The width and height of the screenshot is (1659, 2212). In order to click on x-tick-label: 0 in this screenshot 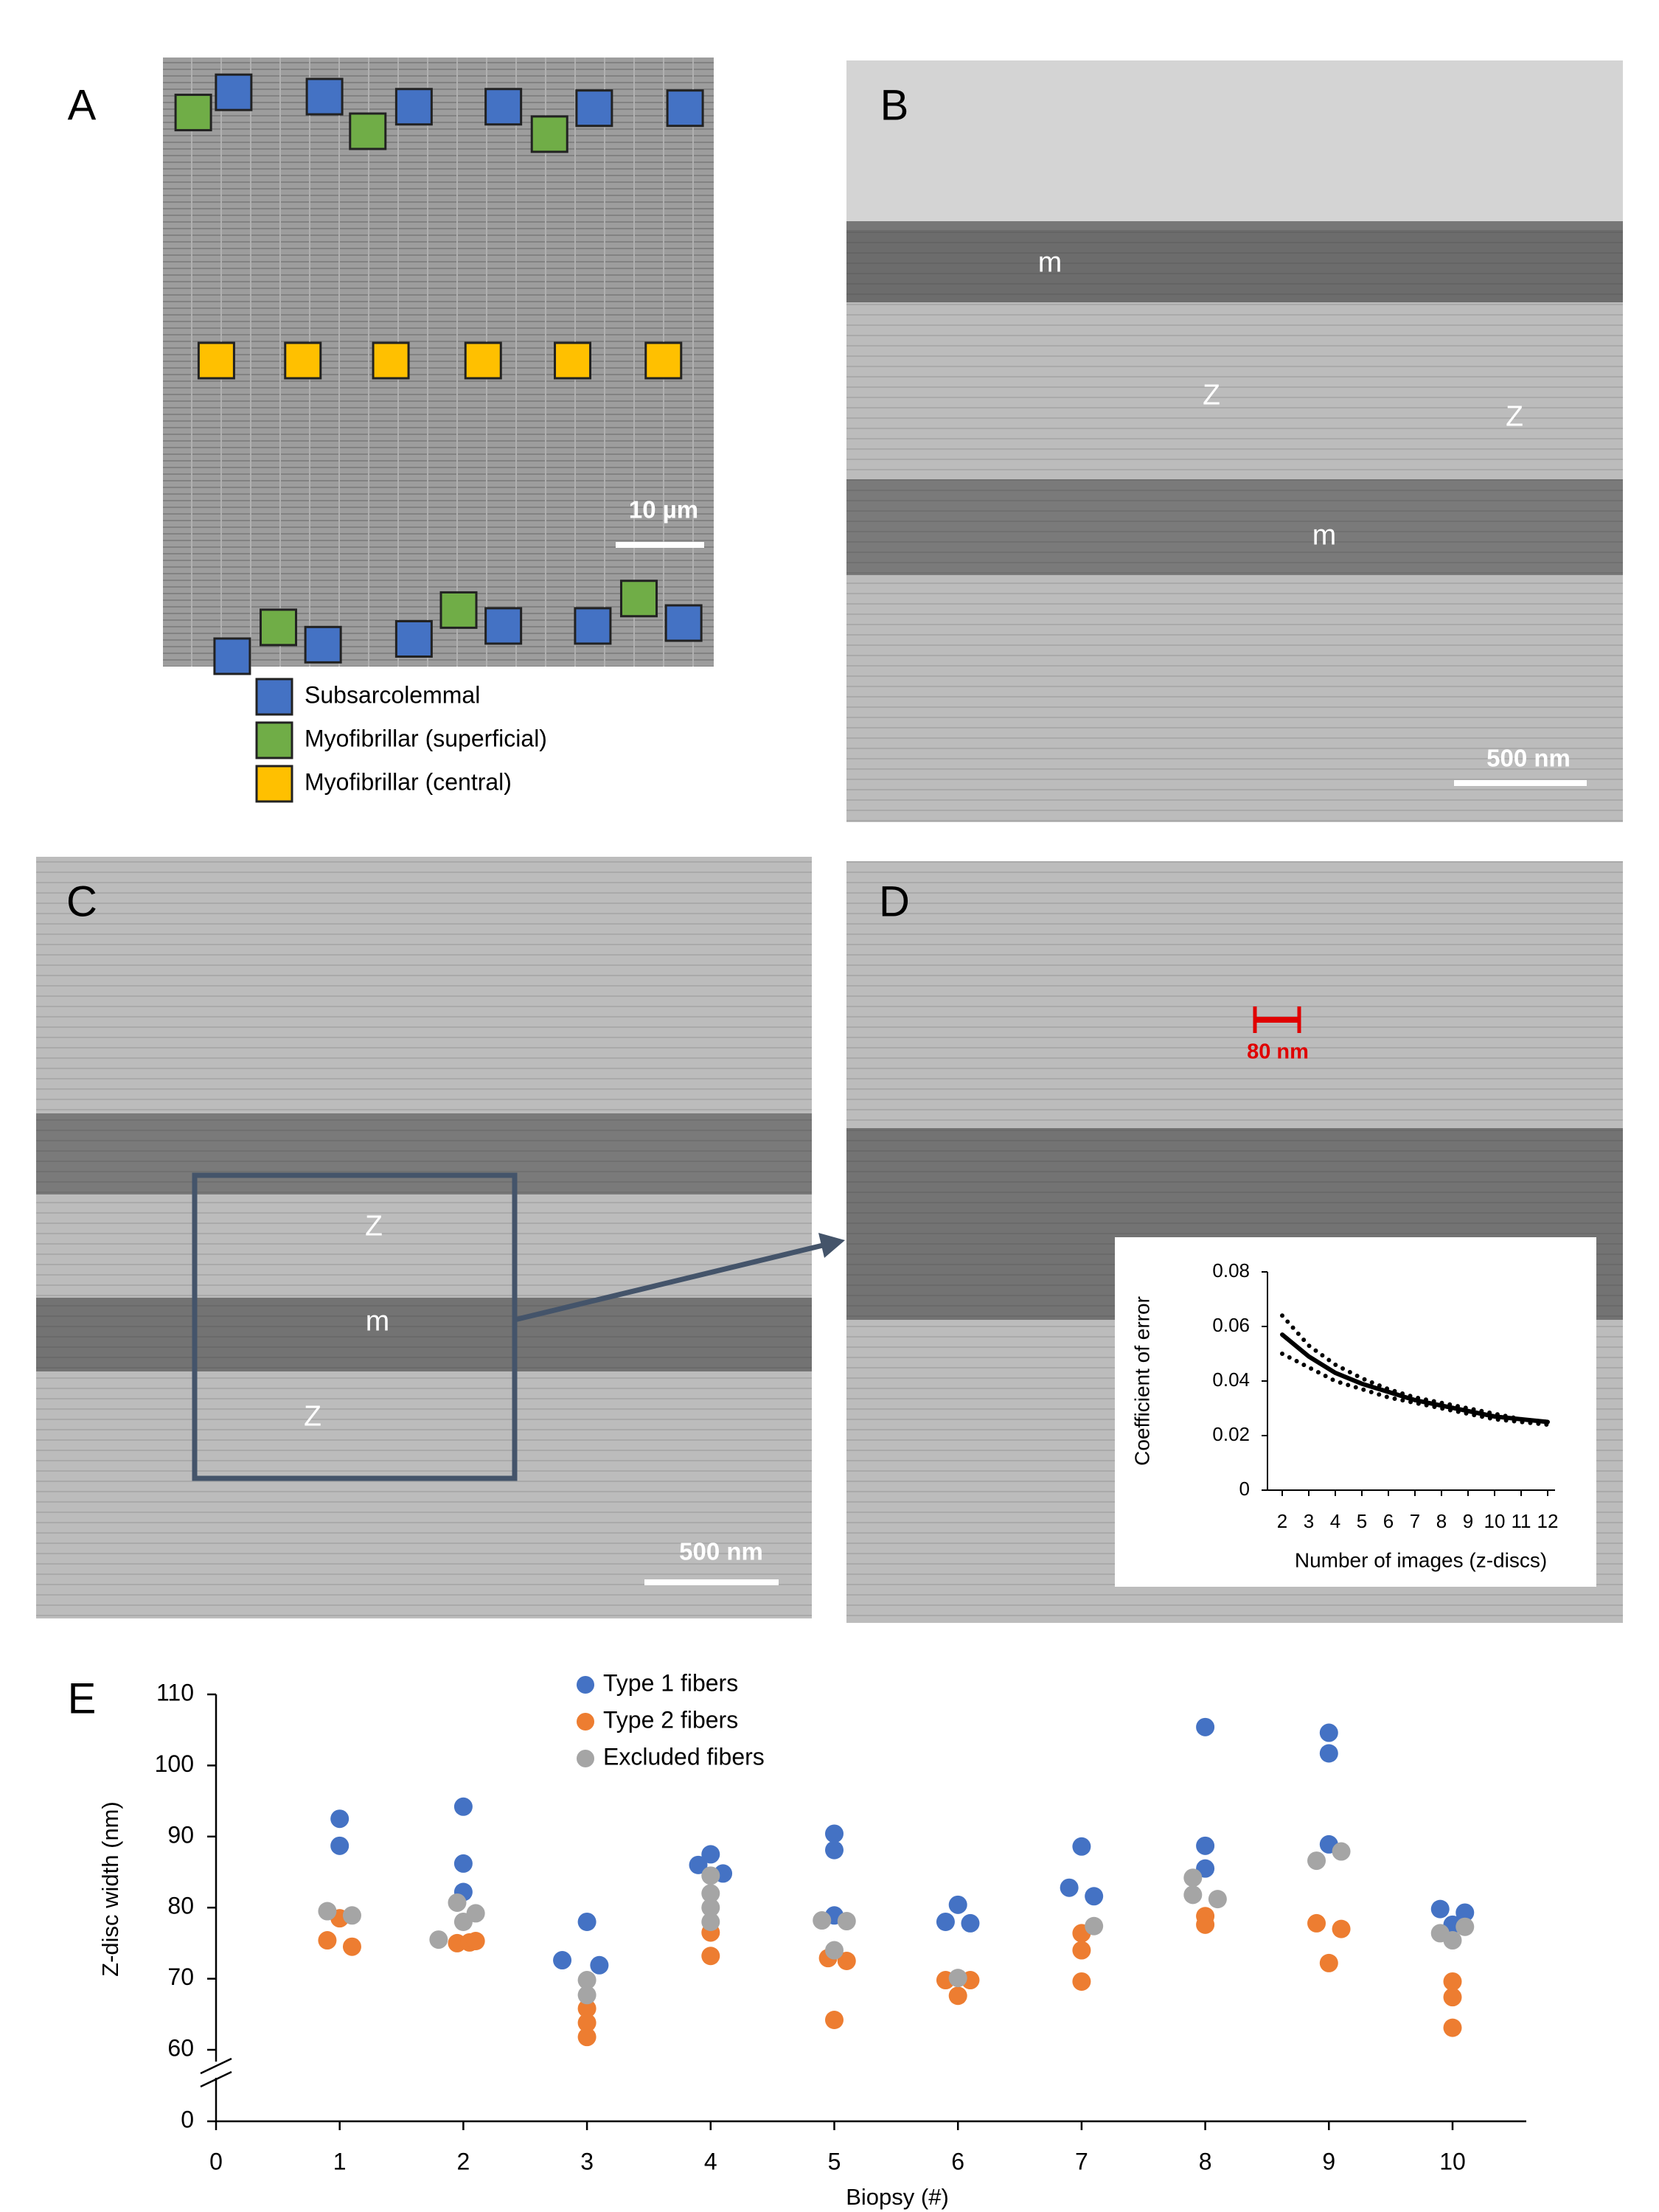, I will do `click(216, 2161)`.